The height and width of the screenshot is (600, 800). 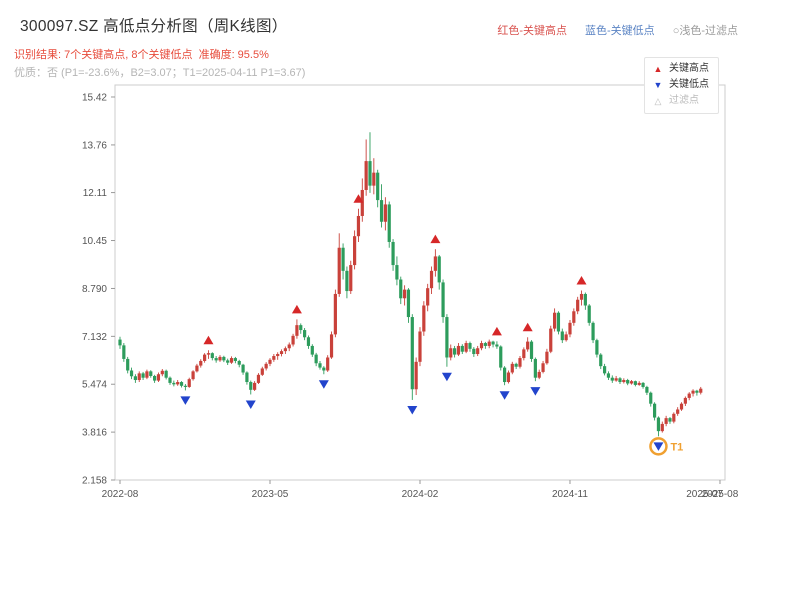 What do you see at coordinates (154, 26) in the screenshot?
I see `page-title: 300097.SZ 高低点分析图（周K线图）` at bounding box center [154, 26].